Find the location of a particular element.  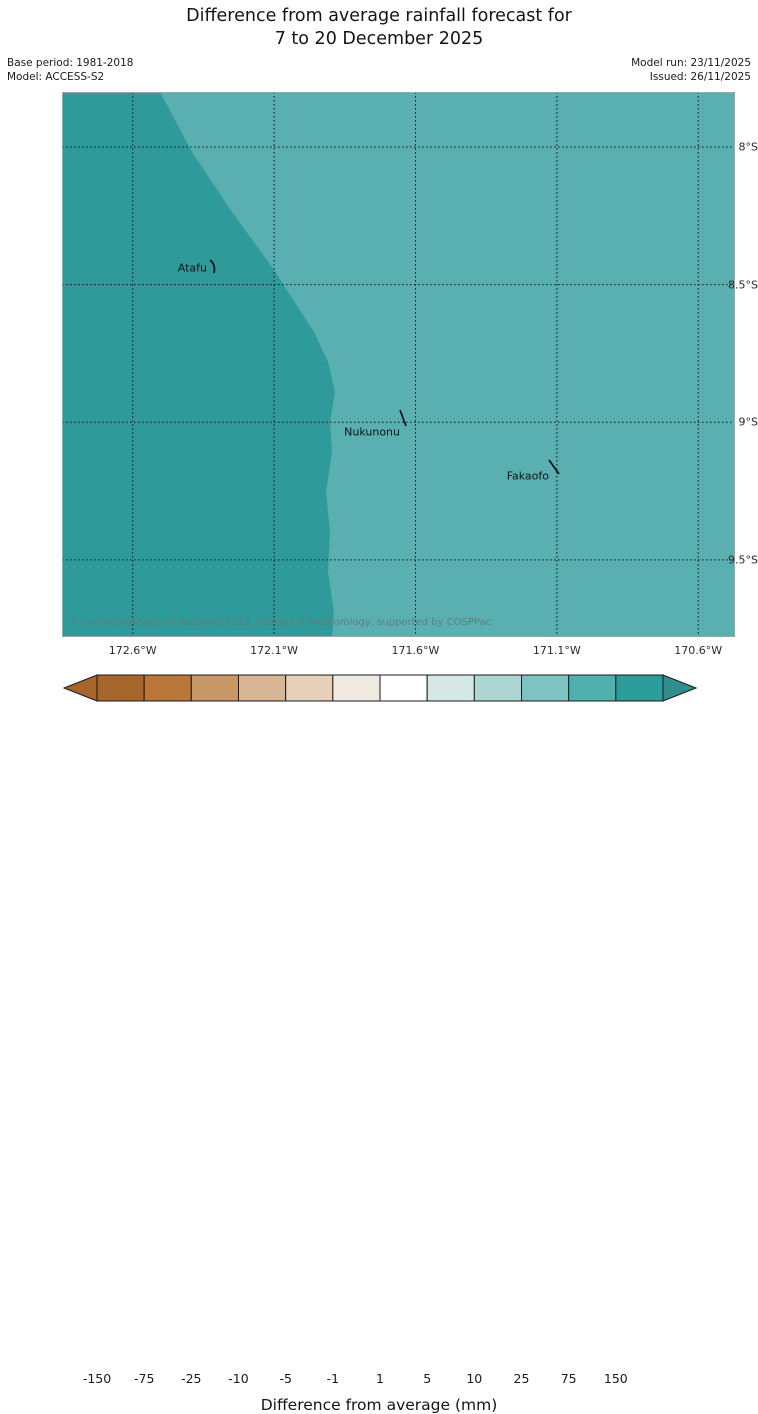

colorbar-tick-8: 10 is located at coordinates (474, 1378).